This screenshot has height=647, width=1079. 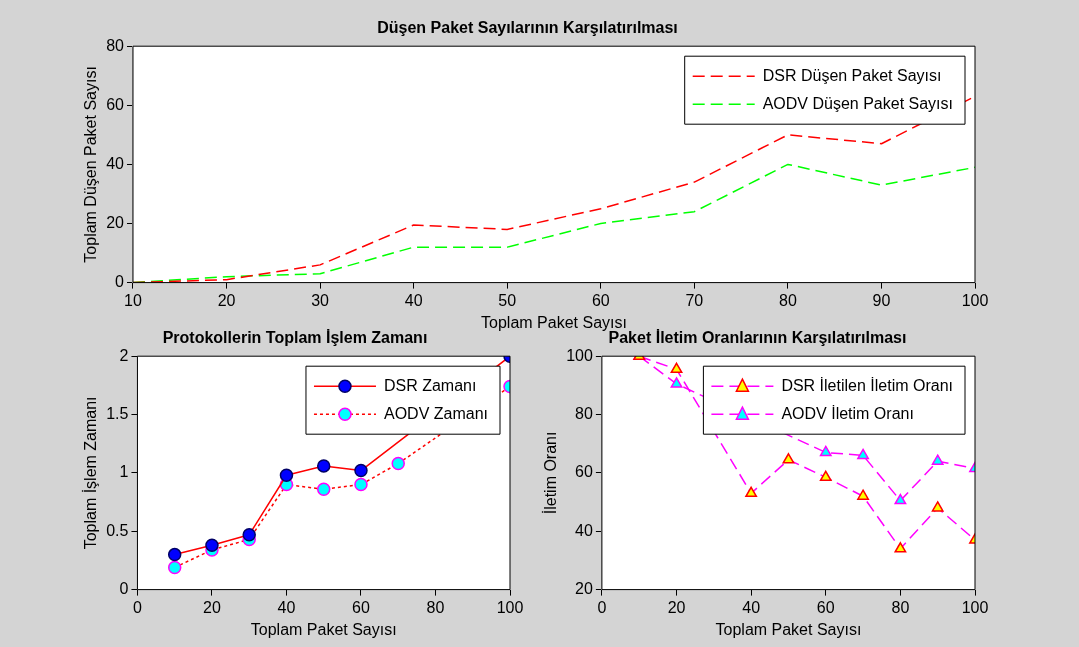 What do you see at coordinates (507, 300) in the screenshot?
I see `x-tick-label: 50` at bounding box center [507, 300].